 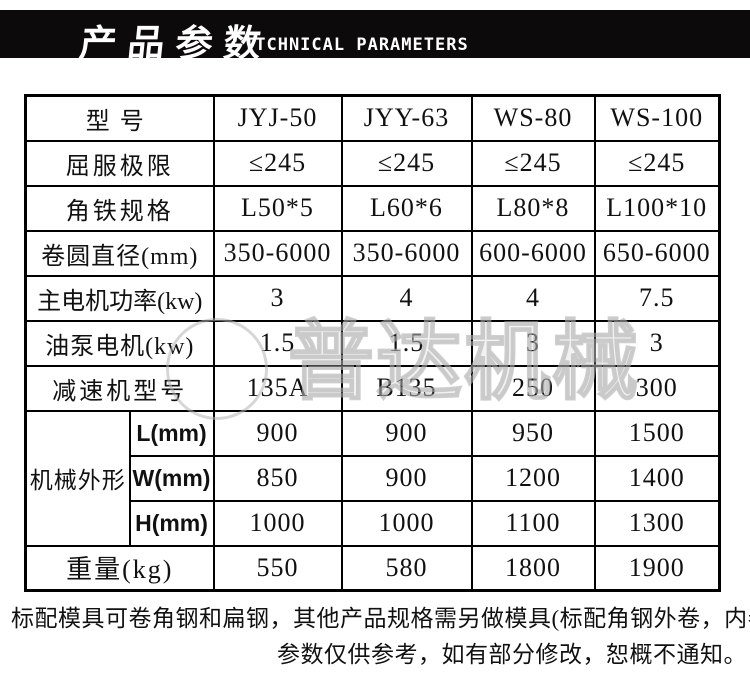 I want to click on value-cell: 1300, so click(x=657, y=523).